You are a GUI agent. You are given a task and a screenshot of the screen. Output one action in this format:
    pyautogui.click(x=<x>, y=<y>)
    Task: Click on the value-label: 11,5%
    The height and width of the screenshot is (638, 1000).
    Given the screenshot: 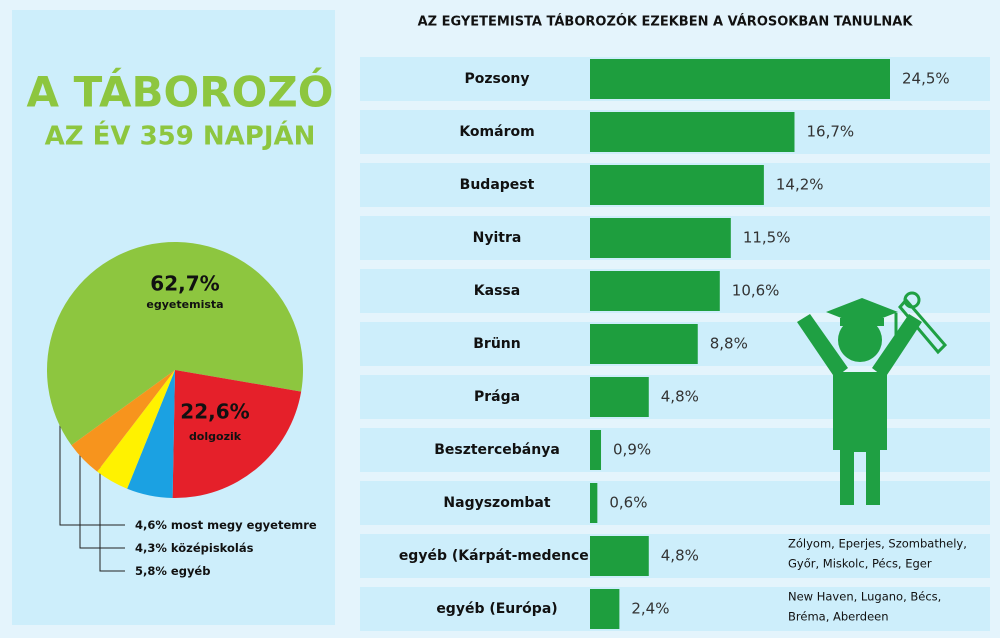 What is the action you would take?
    pyautogui.click(x=767, y=238)
    